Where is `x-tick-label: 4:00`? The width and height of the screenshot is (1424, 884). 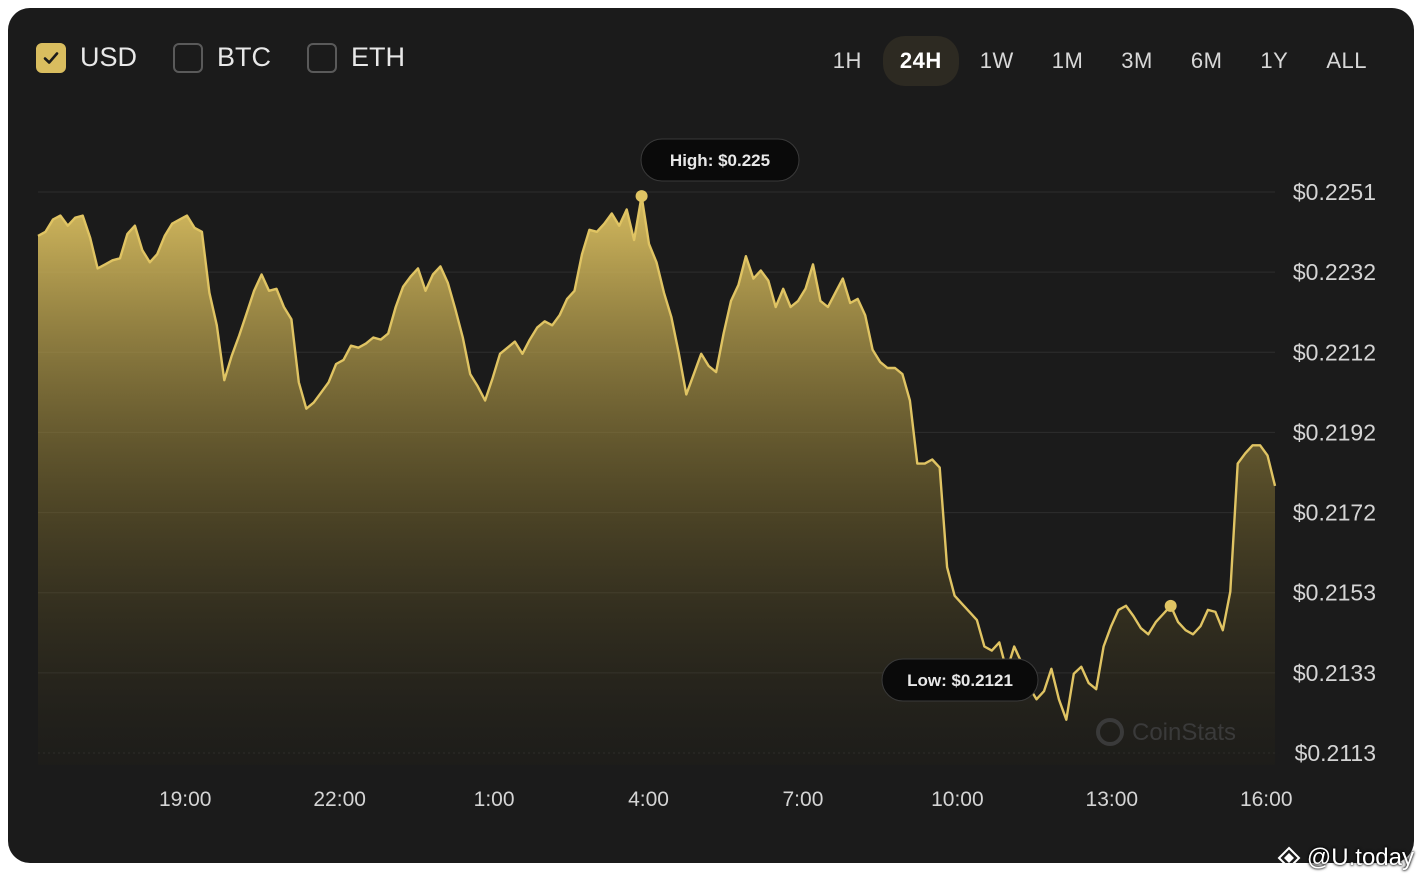 x-tick-label: 4:00 is located at coordinates (648, 799).